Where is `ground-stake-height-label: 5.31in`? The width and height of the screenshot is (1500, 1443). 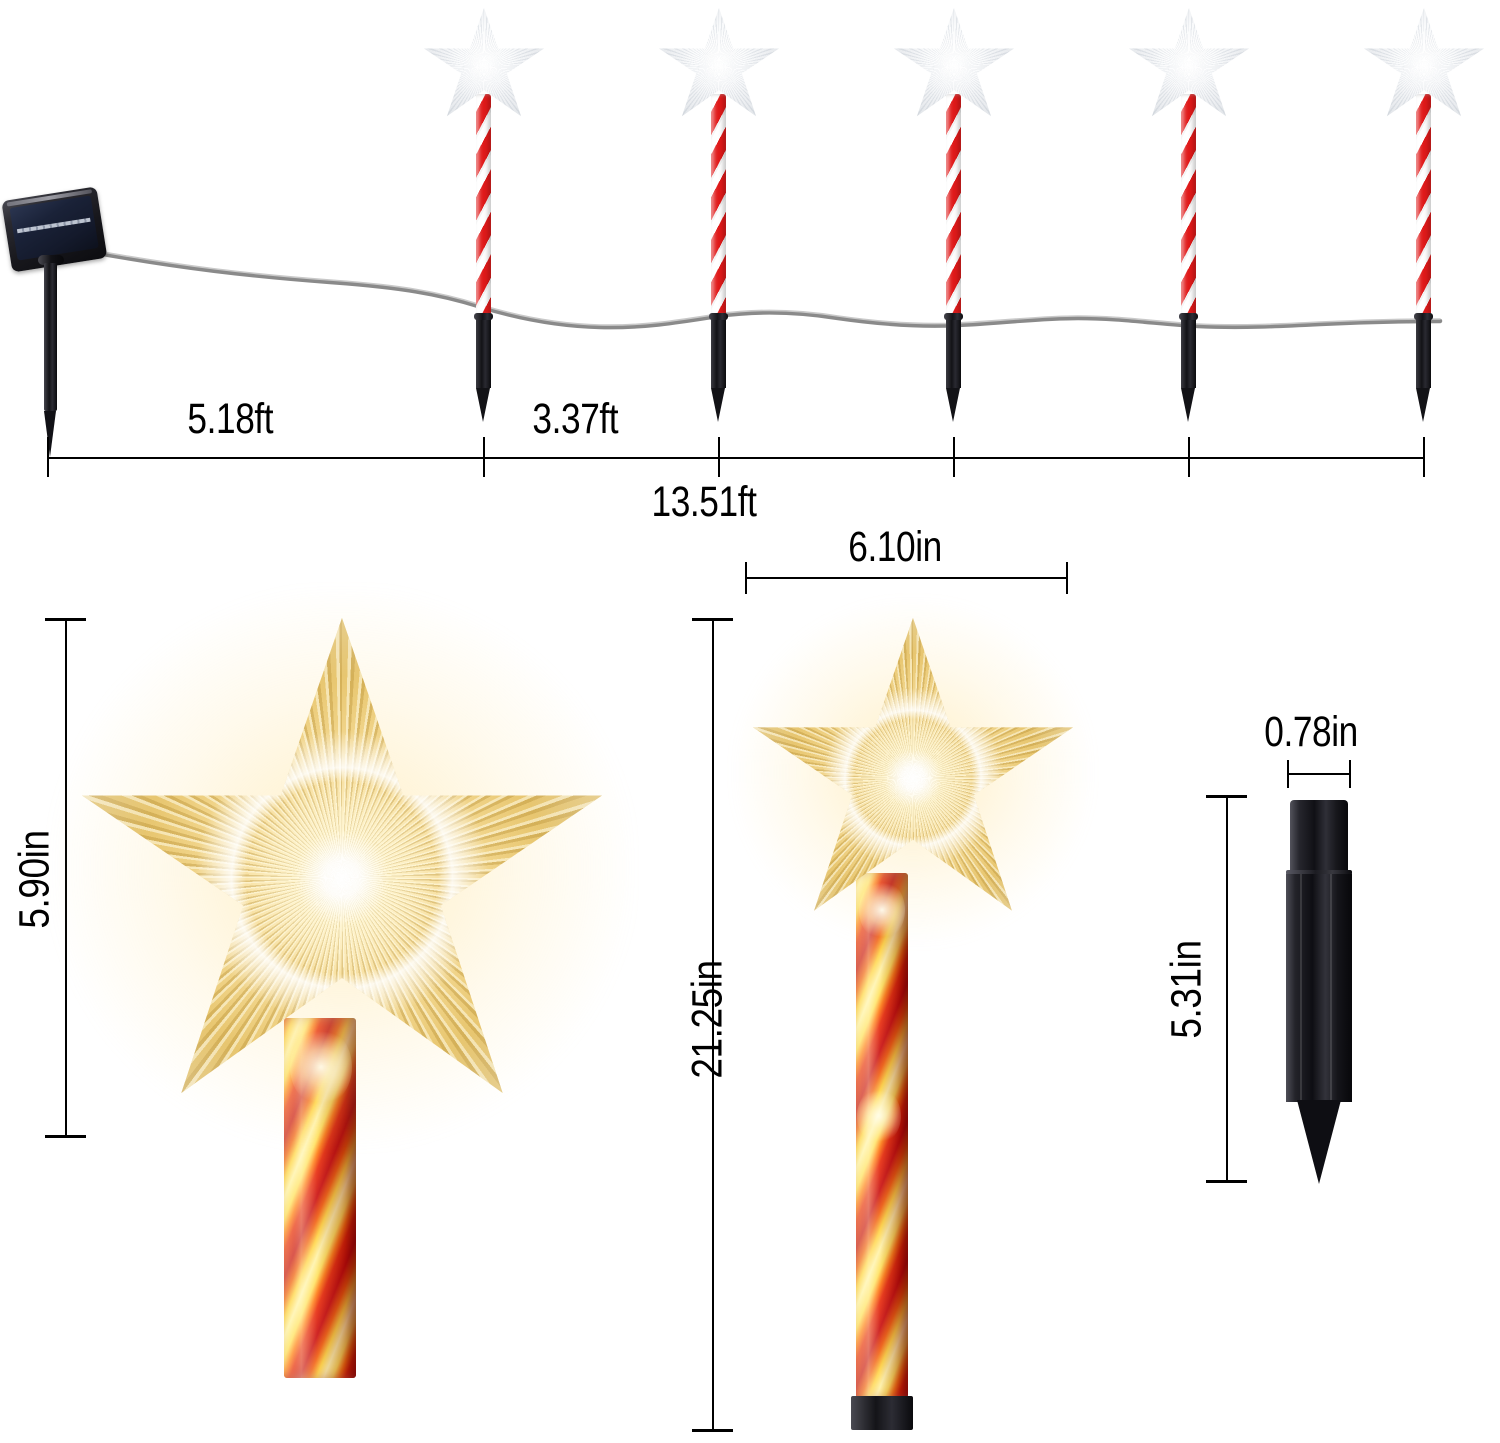
ground-stake-height-label: 5.31in is located at coordinates (1186, 989).